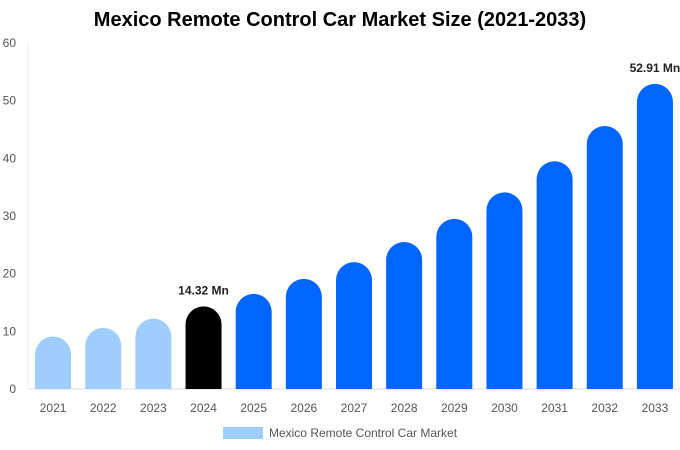 The height and width of the screenshot is (450, 680). Describe the element at coordinates (10, 331) in the screenshot. I see `y-tick-label: 10` at that location.